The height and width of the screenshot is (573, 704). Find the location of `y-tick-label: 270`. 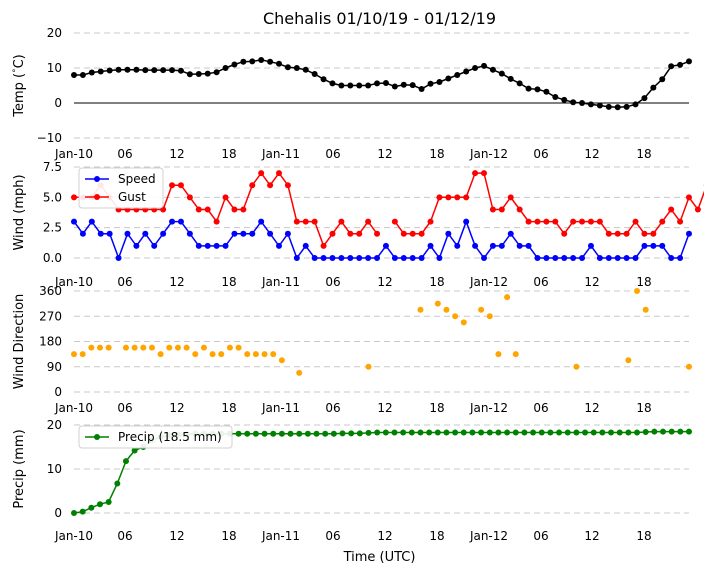

y-tick-label: 270 is located at coordinates (50, 316).